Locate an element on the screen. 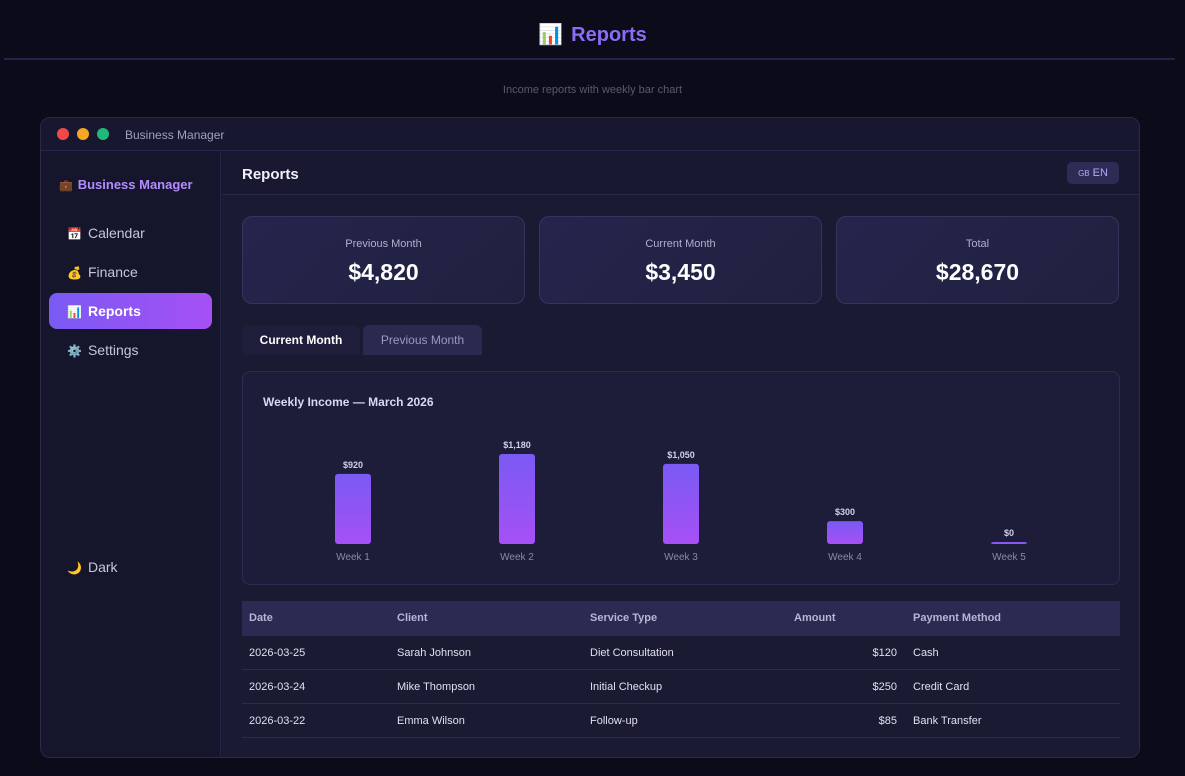 The image size is (1185, 776). money-bag-icon: 💰 is located at coordinates (74, 273).